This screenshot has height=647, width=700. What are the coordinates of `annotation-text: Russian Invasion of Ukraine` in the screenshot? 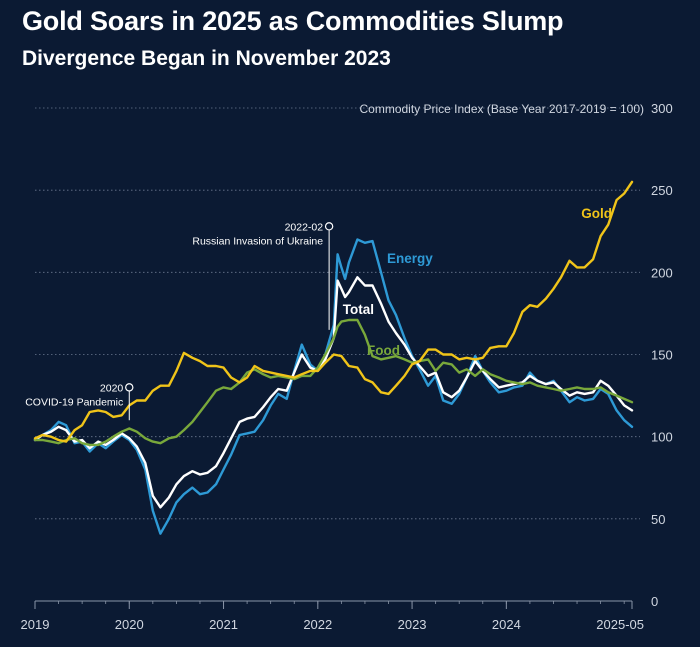 It's located at (257, 241).